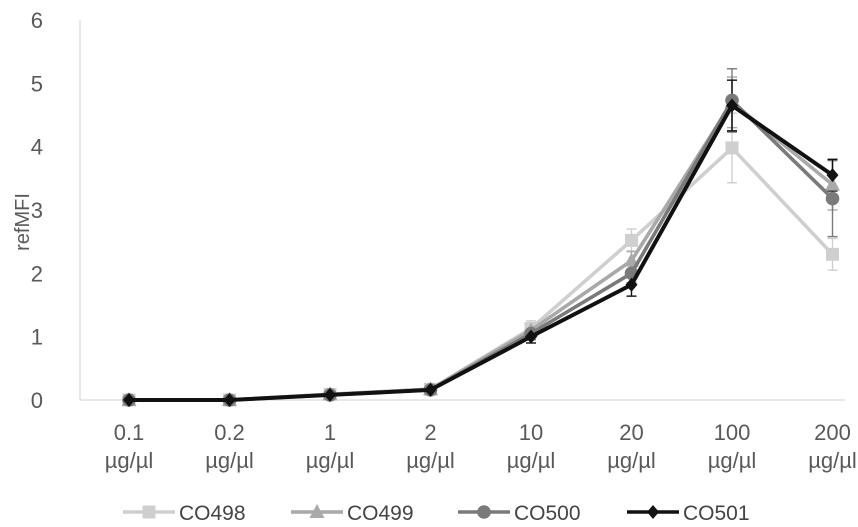 The height and width of the screenshot is (527, 858). I want to click on chart-legend: CO498 CO499 CO500 CO501, so click(436, 513).